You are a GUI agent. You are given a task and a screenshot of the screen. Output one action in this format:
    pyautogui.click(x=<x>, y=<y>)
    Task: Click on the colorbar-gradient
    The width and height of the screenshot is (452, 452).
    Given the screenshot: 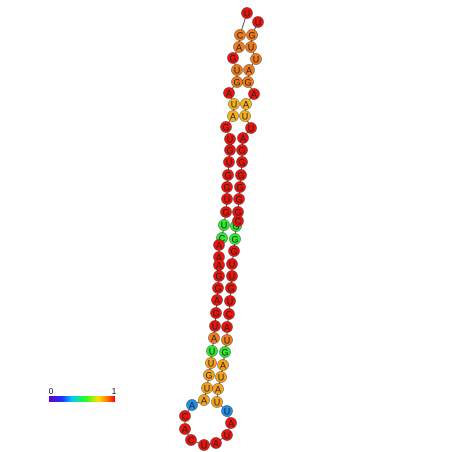 What is the action you would take?
    pyautogui.click(x=82, y=399)
    